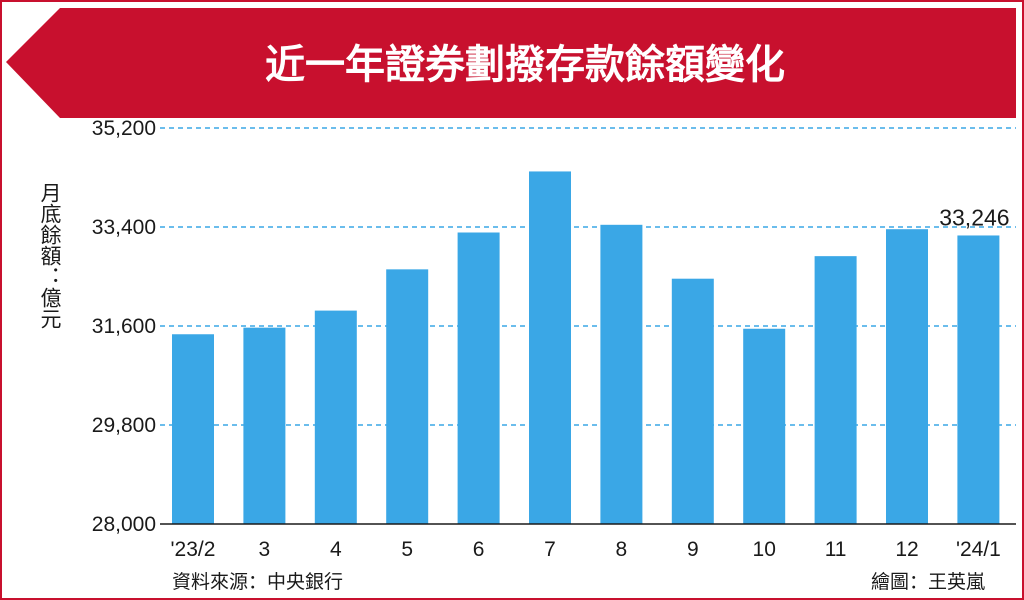 The height and width of the screenshot is (600, 1024). I want to click on x-axis-ticks: '23/2 3 4 5 6 7 8 9 10 11 12 '24/1, so click(586, 549).